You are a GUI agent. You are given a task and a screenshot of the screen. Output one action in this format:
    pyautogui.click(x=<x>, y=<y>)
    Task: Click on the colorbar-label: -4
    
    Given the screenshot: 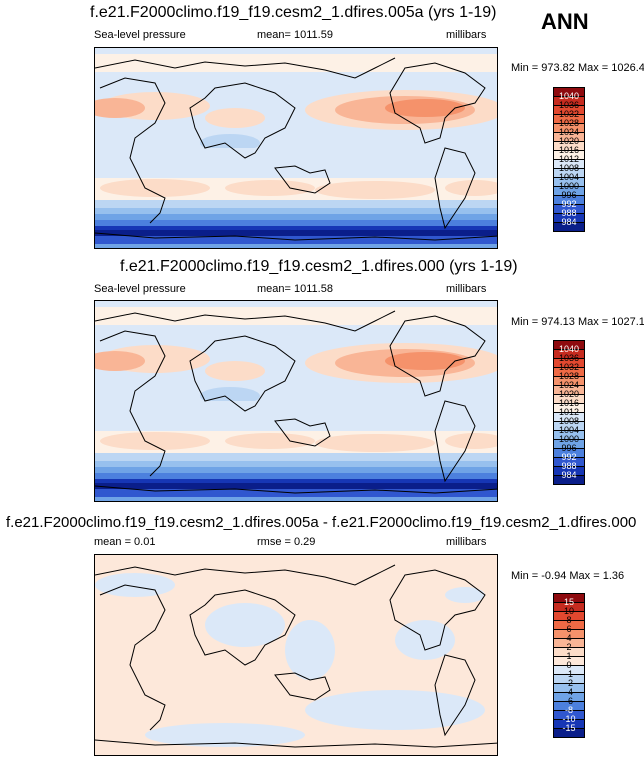 What is the action you would take?
    pyautogui.click(x=568, y=692)
    